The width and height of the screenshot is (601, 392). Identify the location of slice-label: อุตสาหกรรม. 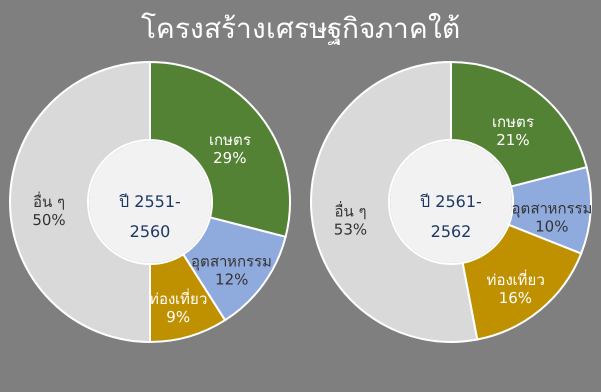
(231, 262).